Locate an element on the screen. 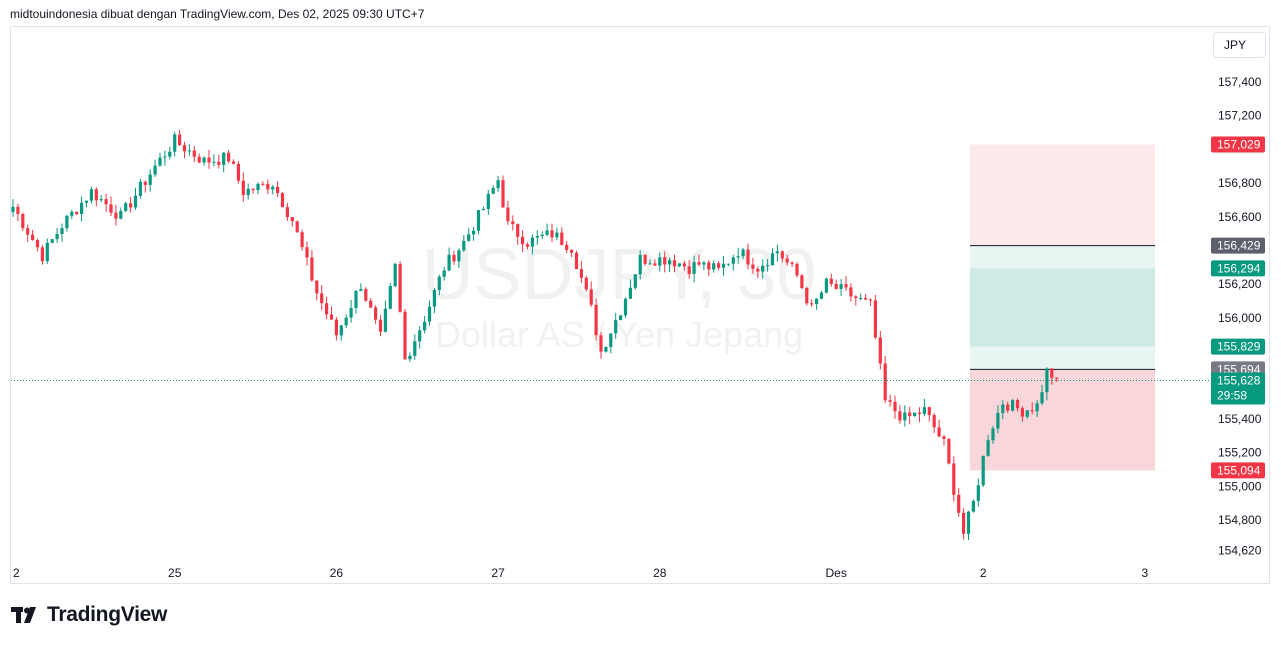  y-tick-label: 157,200 is located at coordinates (1240, 116).